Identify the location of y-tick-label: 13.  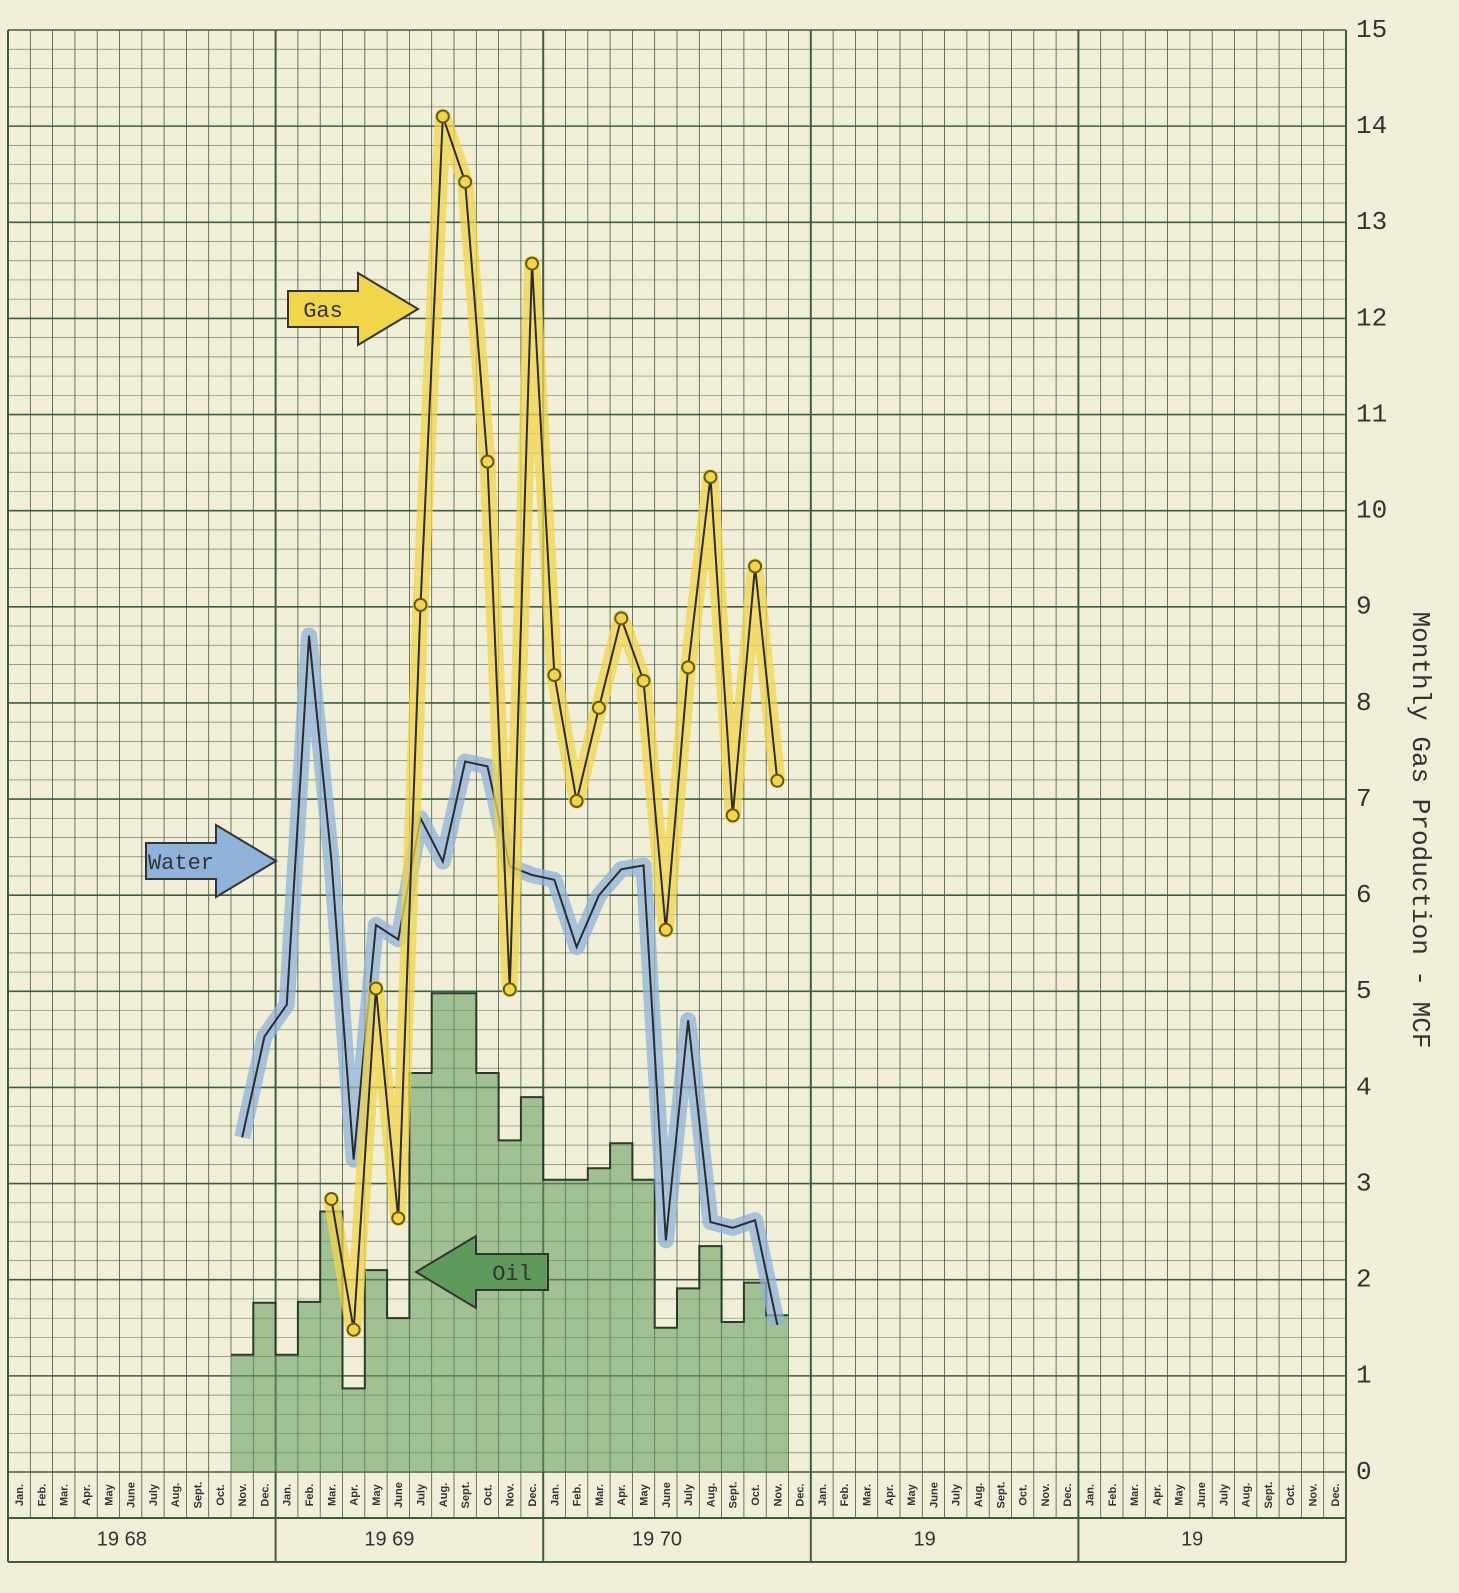
(1371, 222).